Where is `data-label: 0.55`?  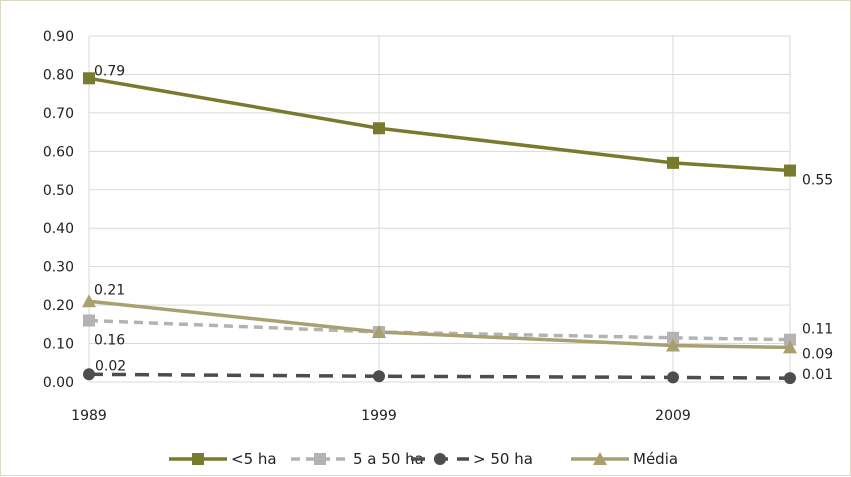
data-label: 0.55 is located at coordinates (817, 181).